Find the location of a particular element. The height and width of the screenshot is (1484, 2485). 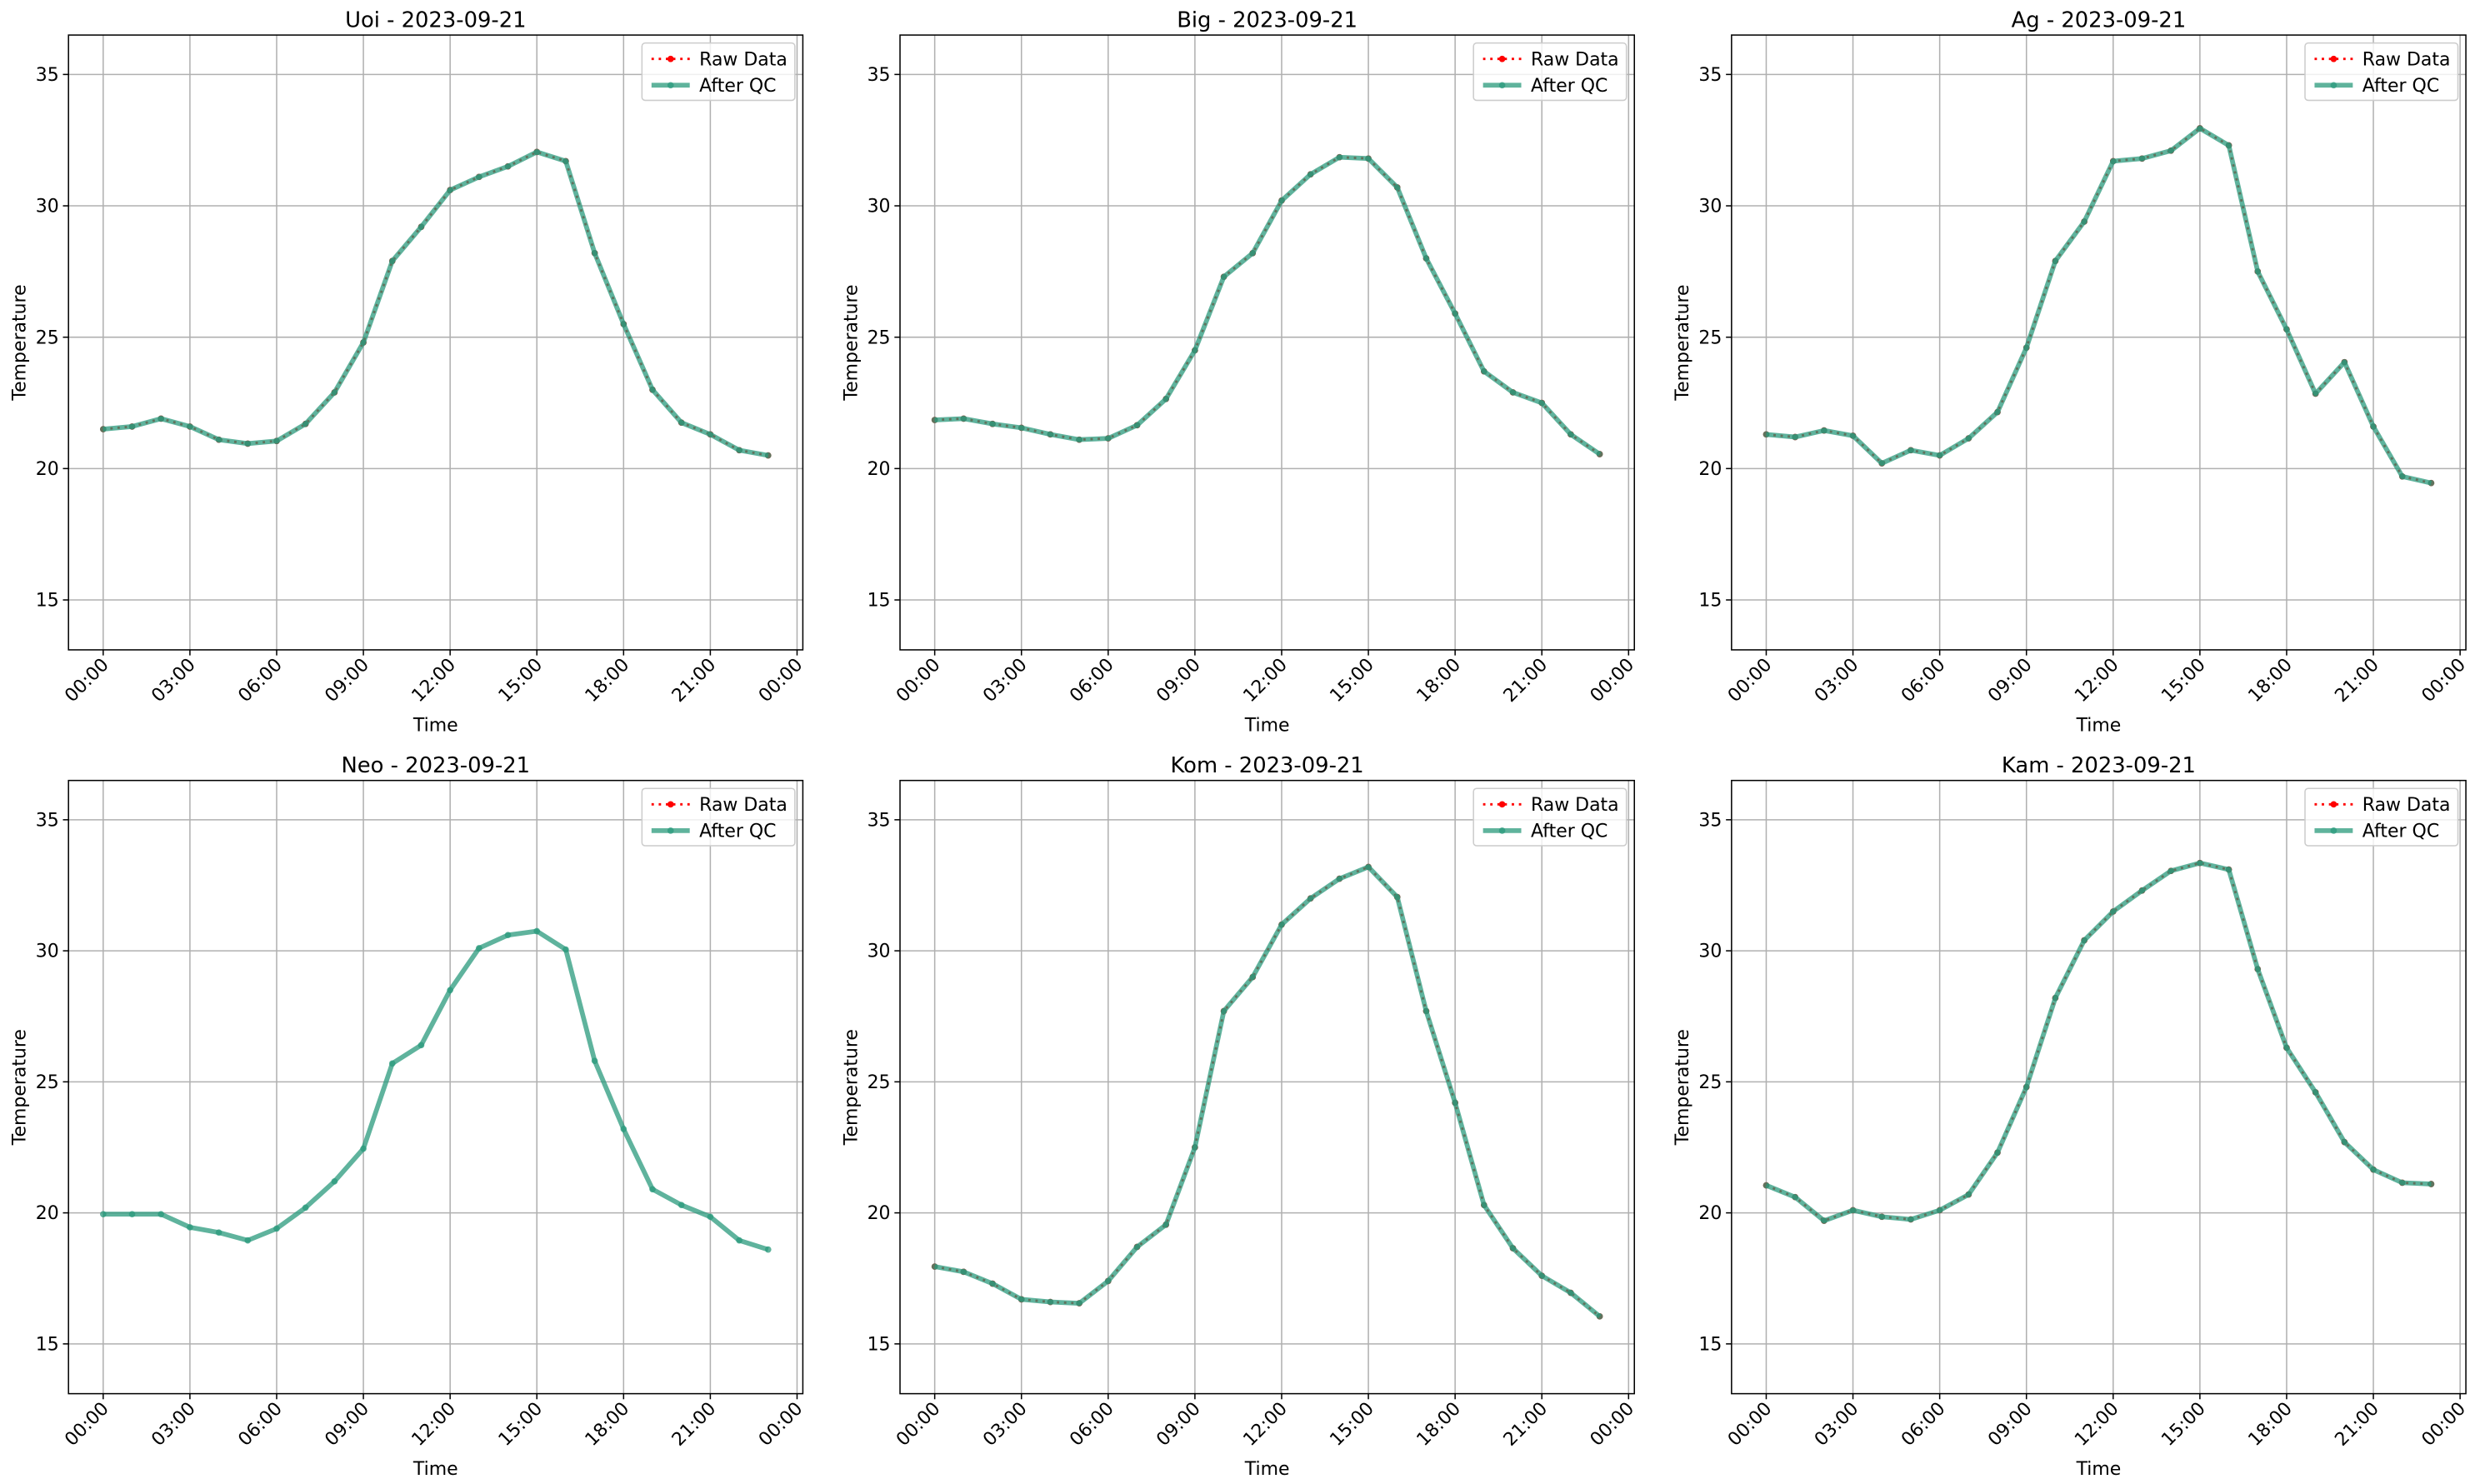

subplot-title: Neo - 2023-09-21 is located at coordinates (436, 765).